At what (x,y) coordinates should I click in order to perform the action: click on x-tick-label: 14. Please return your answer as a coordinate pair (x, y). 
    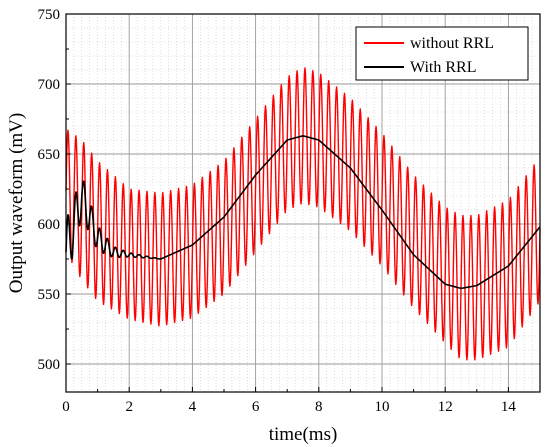
    Looking at the image, I should click on (509, 407).